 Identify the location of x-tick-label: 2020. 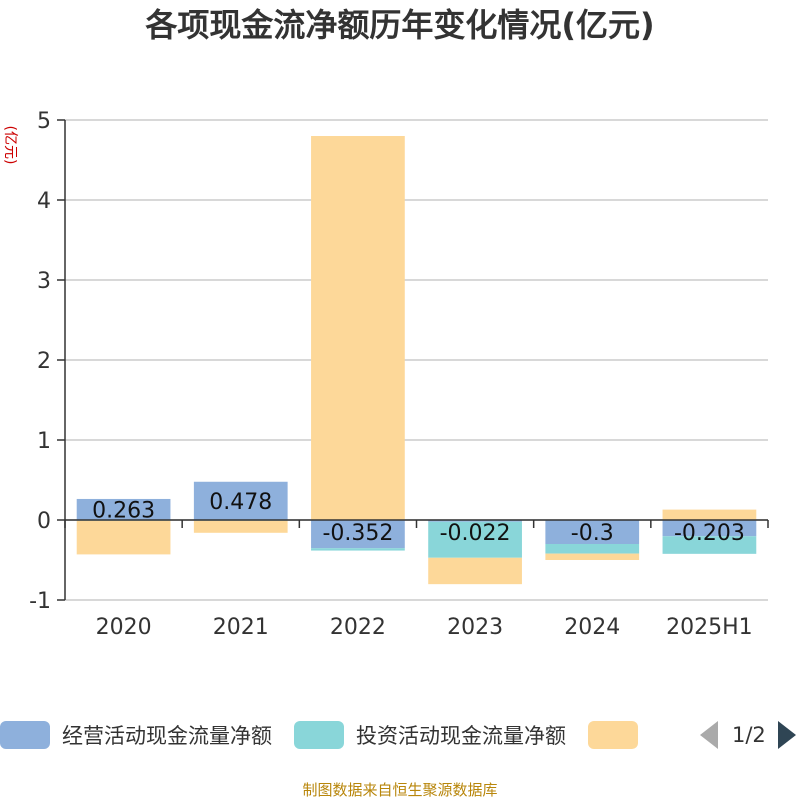
(124, 627).